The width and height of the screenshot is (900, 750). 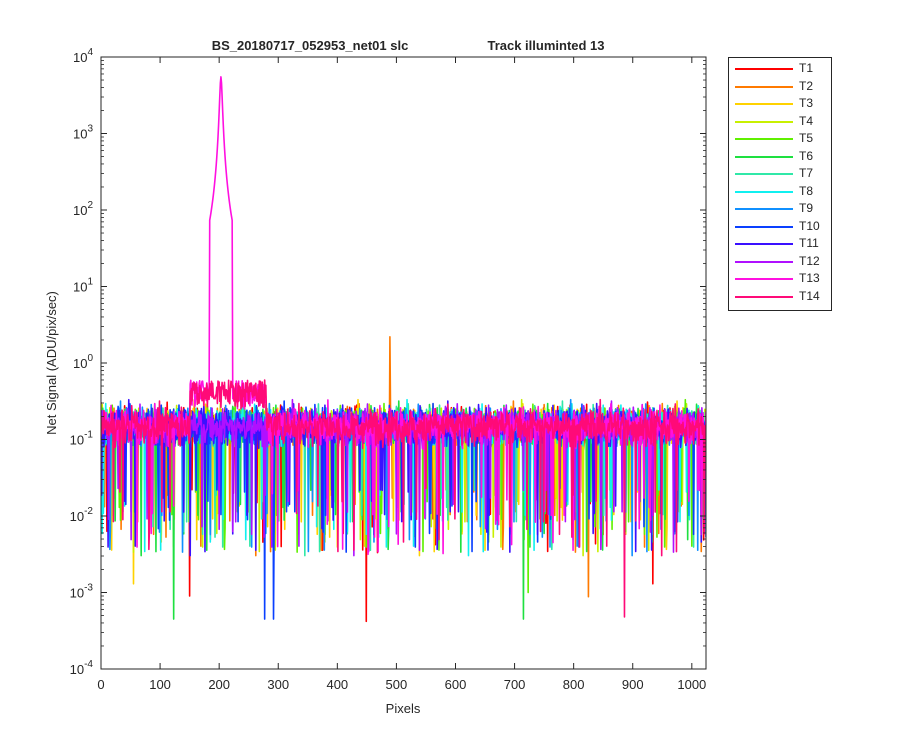 I want to click on y-tick-label: 10⁻¹, so click(x=82, y=439).